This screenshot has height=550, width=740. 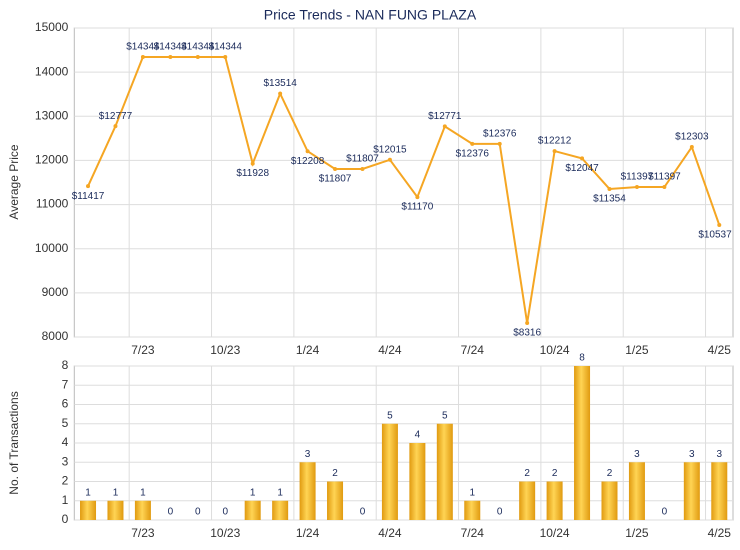 I want to click on data-label: $12771, so click(x=445, y=116).